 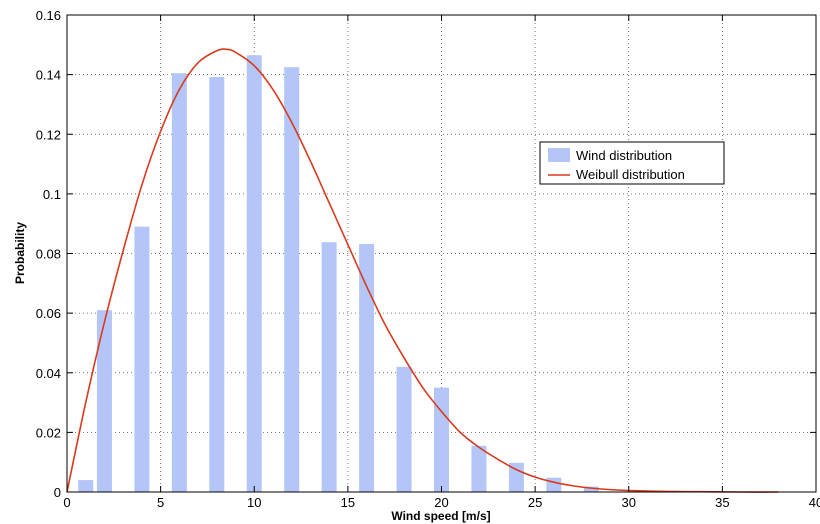 What do you see at coordinates (48, 134) in the screenshot?
I see `y-tick-label: 0.12` at bounding box center [48, 134].